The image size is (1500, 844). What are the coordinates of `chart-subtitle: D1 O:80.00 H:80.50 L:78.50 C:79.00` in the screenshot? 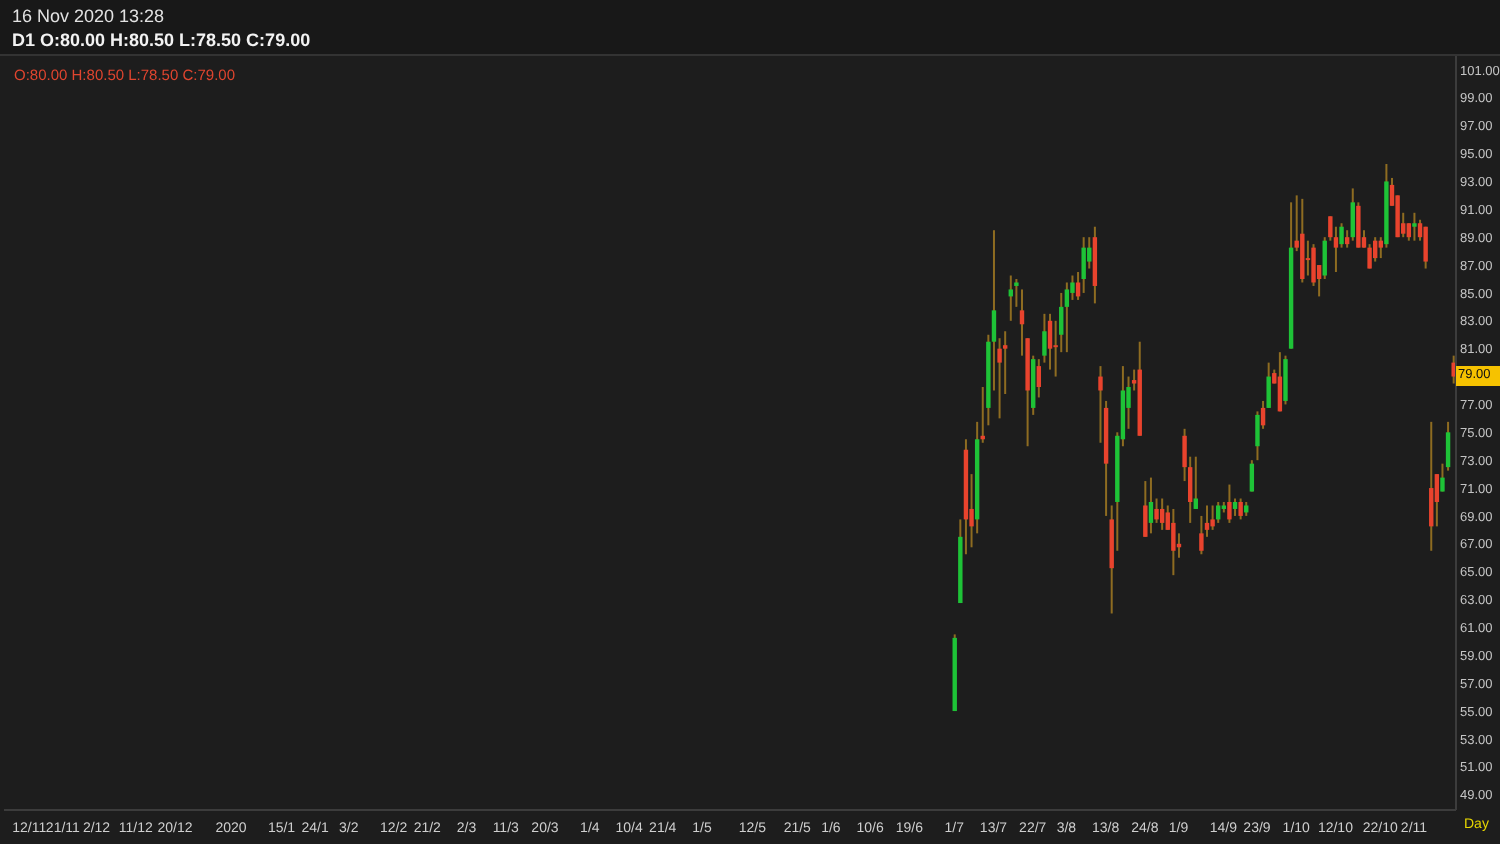 It's located at (161, 40).